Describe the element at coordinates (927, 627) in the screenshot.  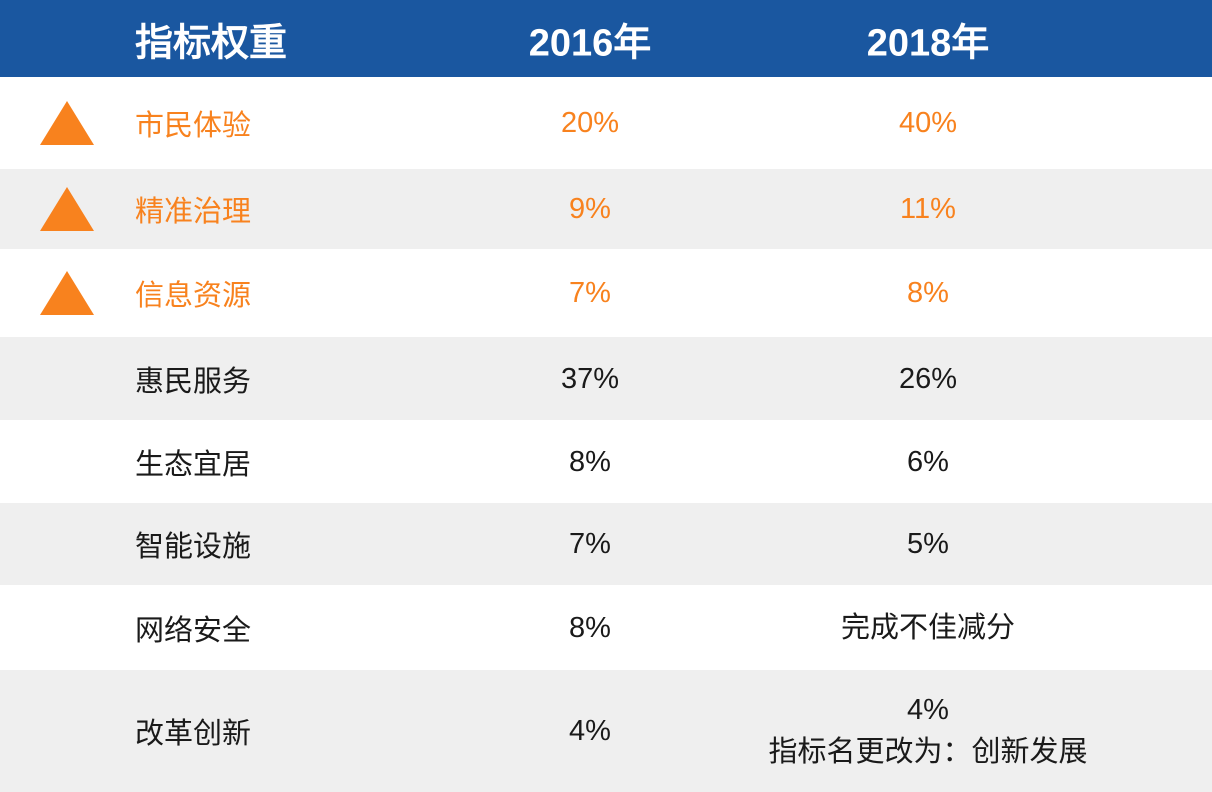
I see `value-2018: 完成不佳减分` at that location.